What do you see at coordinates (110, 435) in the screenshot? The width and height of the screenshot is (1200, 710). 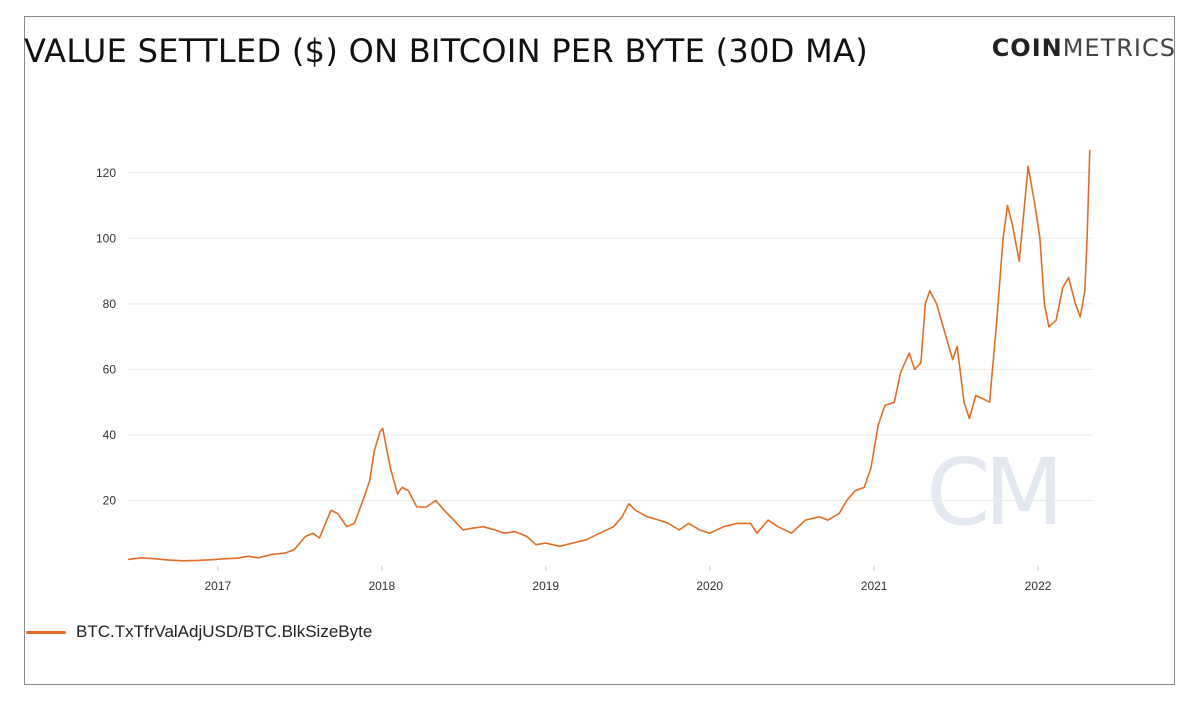 I see `y-tick-label: 40` at bounding box center [110, 435].